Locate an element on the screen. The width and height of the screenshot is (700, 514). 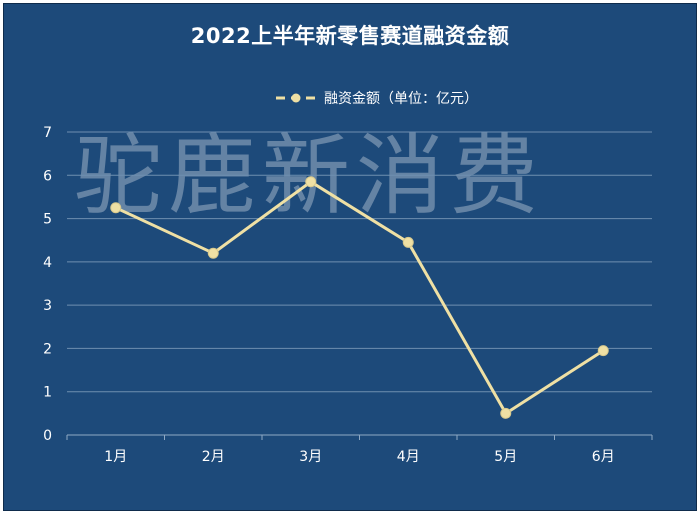
chart-title: 2022上半年新零售赛道融资金额 is located at coordinates (350, 36).